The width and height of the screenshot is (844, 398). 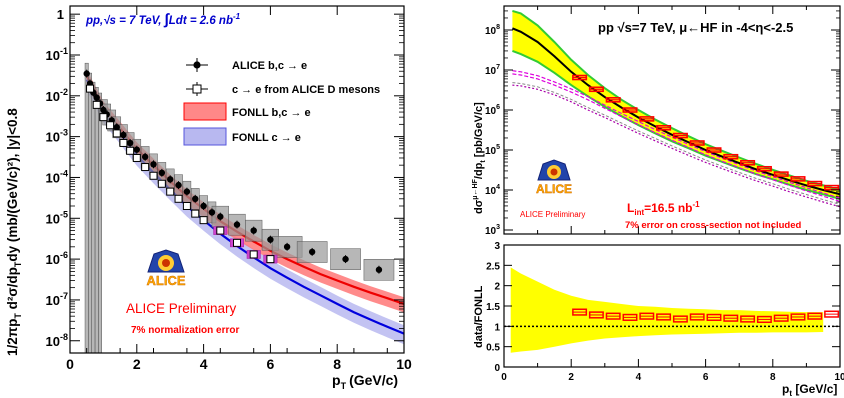 What do you see at coordinates (492, 150) in the screenshot?
I see `y-tick-label: 10⁵` at bounding box center [492, 150].